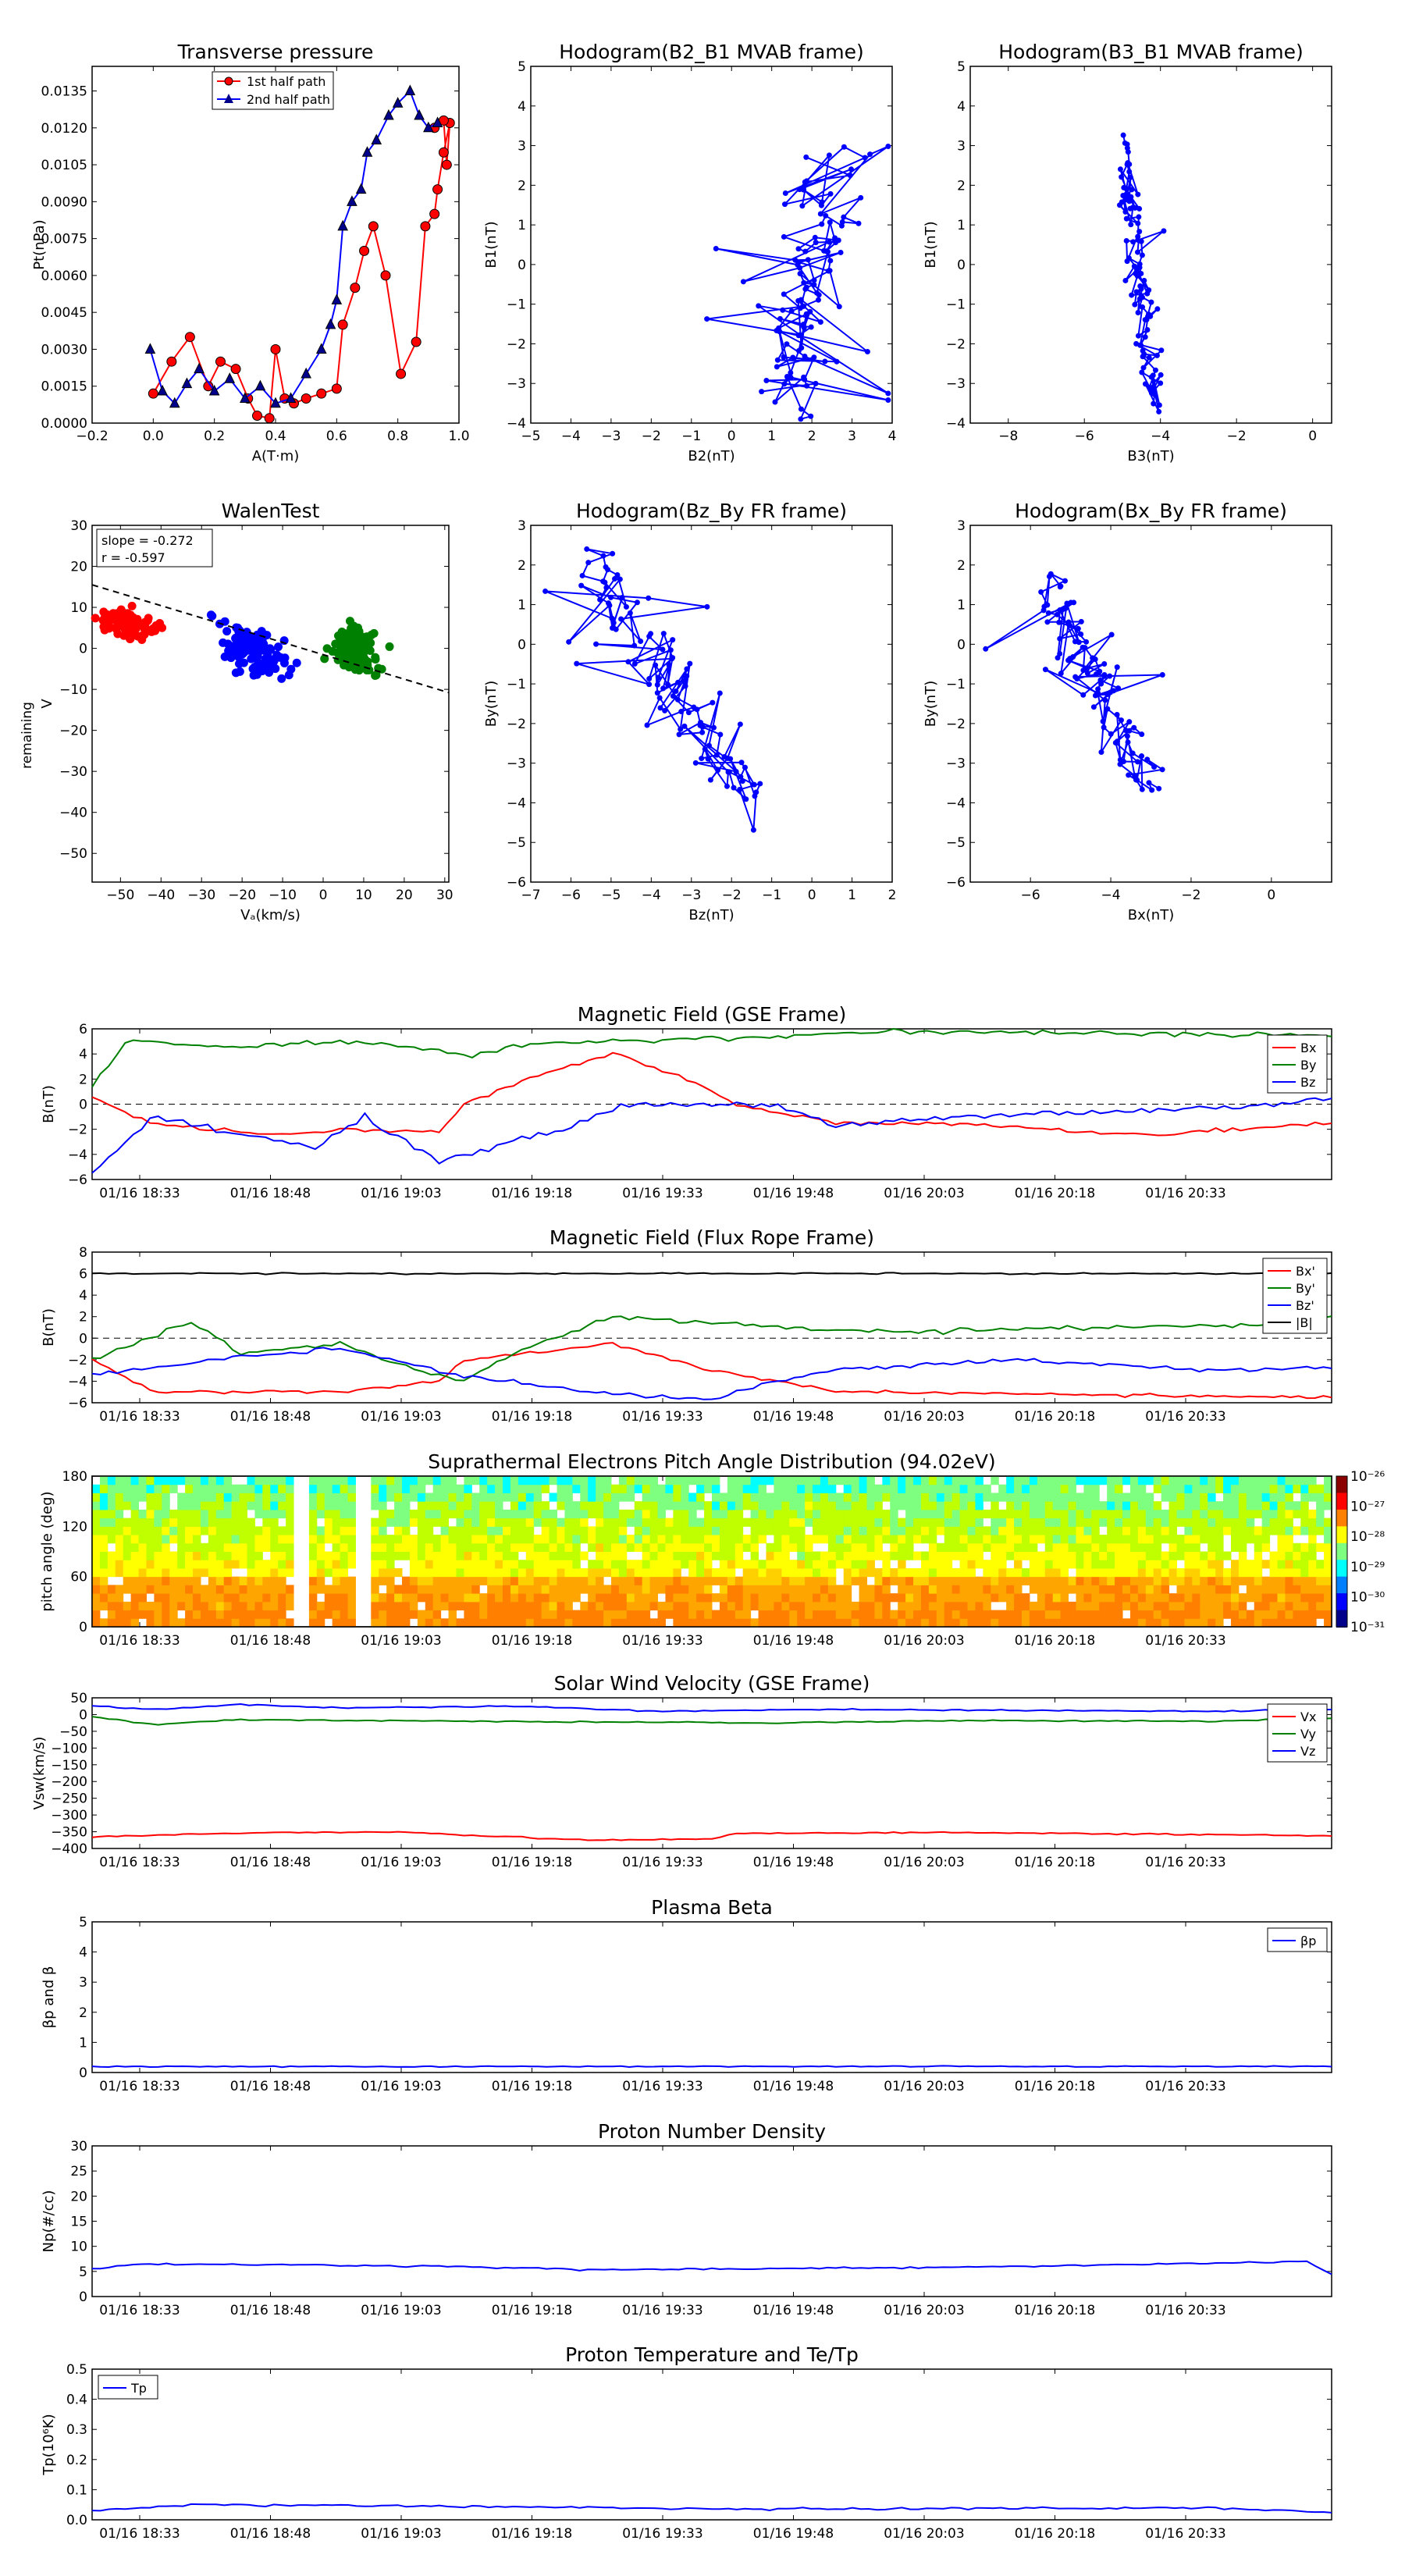 Image resolution: width=1405 pixels, height=2576 pixels. I want to click on walen-point, so click(352, 634).